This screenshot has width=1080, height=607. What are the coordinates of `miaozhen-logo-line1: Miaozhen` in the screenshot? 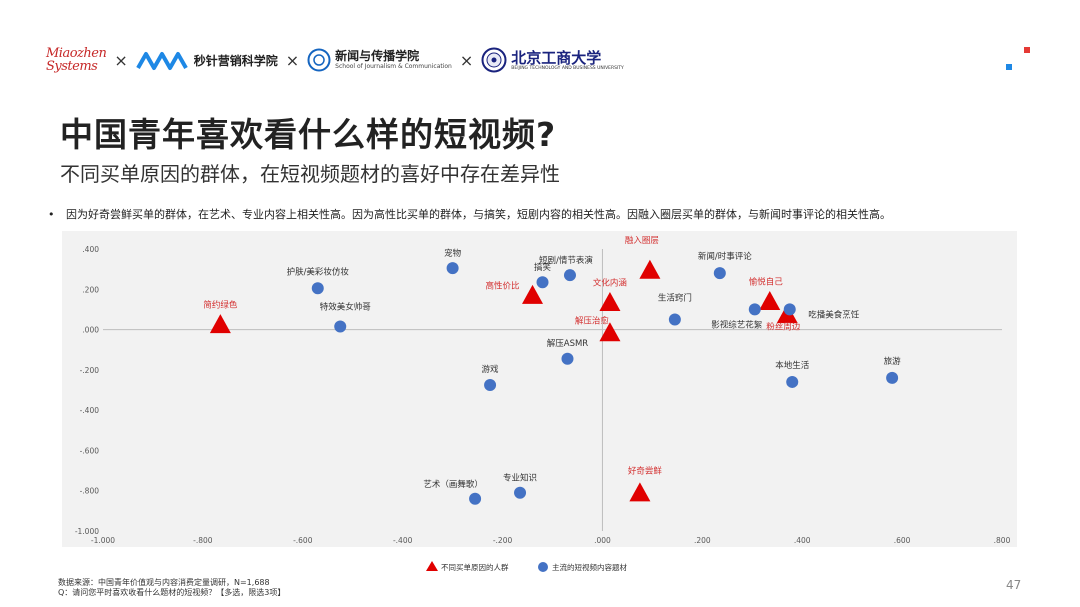 It's located at (76, 53).